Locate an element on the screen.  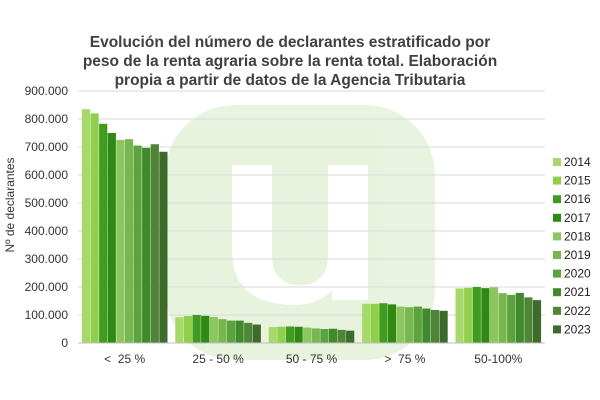
y-tick-label: 600.000 is located at coordinates (47, 175).